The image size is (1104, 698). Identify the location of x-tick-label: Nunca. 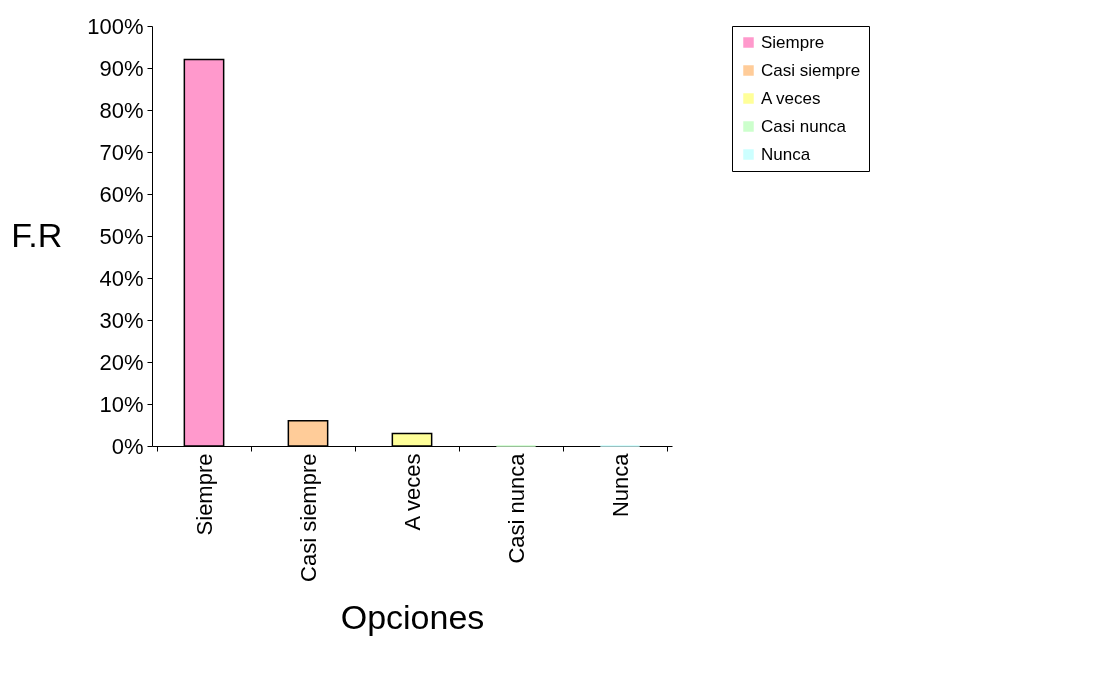
(620, 485).